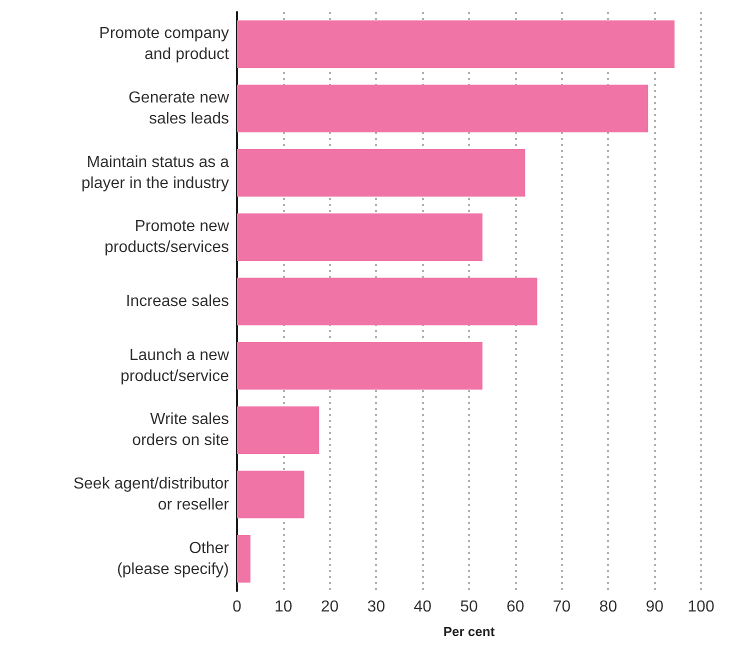 This screenshot has width=731, height=647. Describe the element at coordinates (237, 607) in the screenshot. I see `x-tick-label: 0` at that location.